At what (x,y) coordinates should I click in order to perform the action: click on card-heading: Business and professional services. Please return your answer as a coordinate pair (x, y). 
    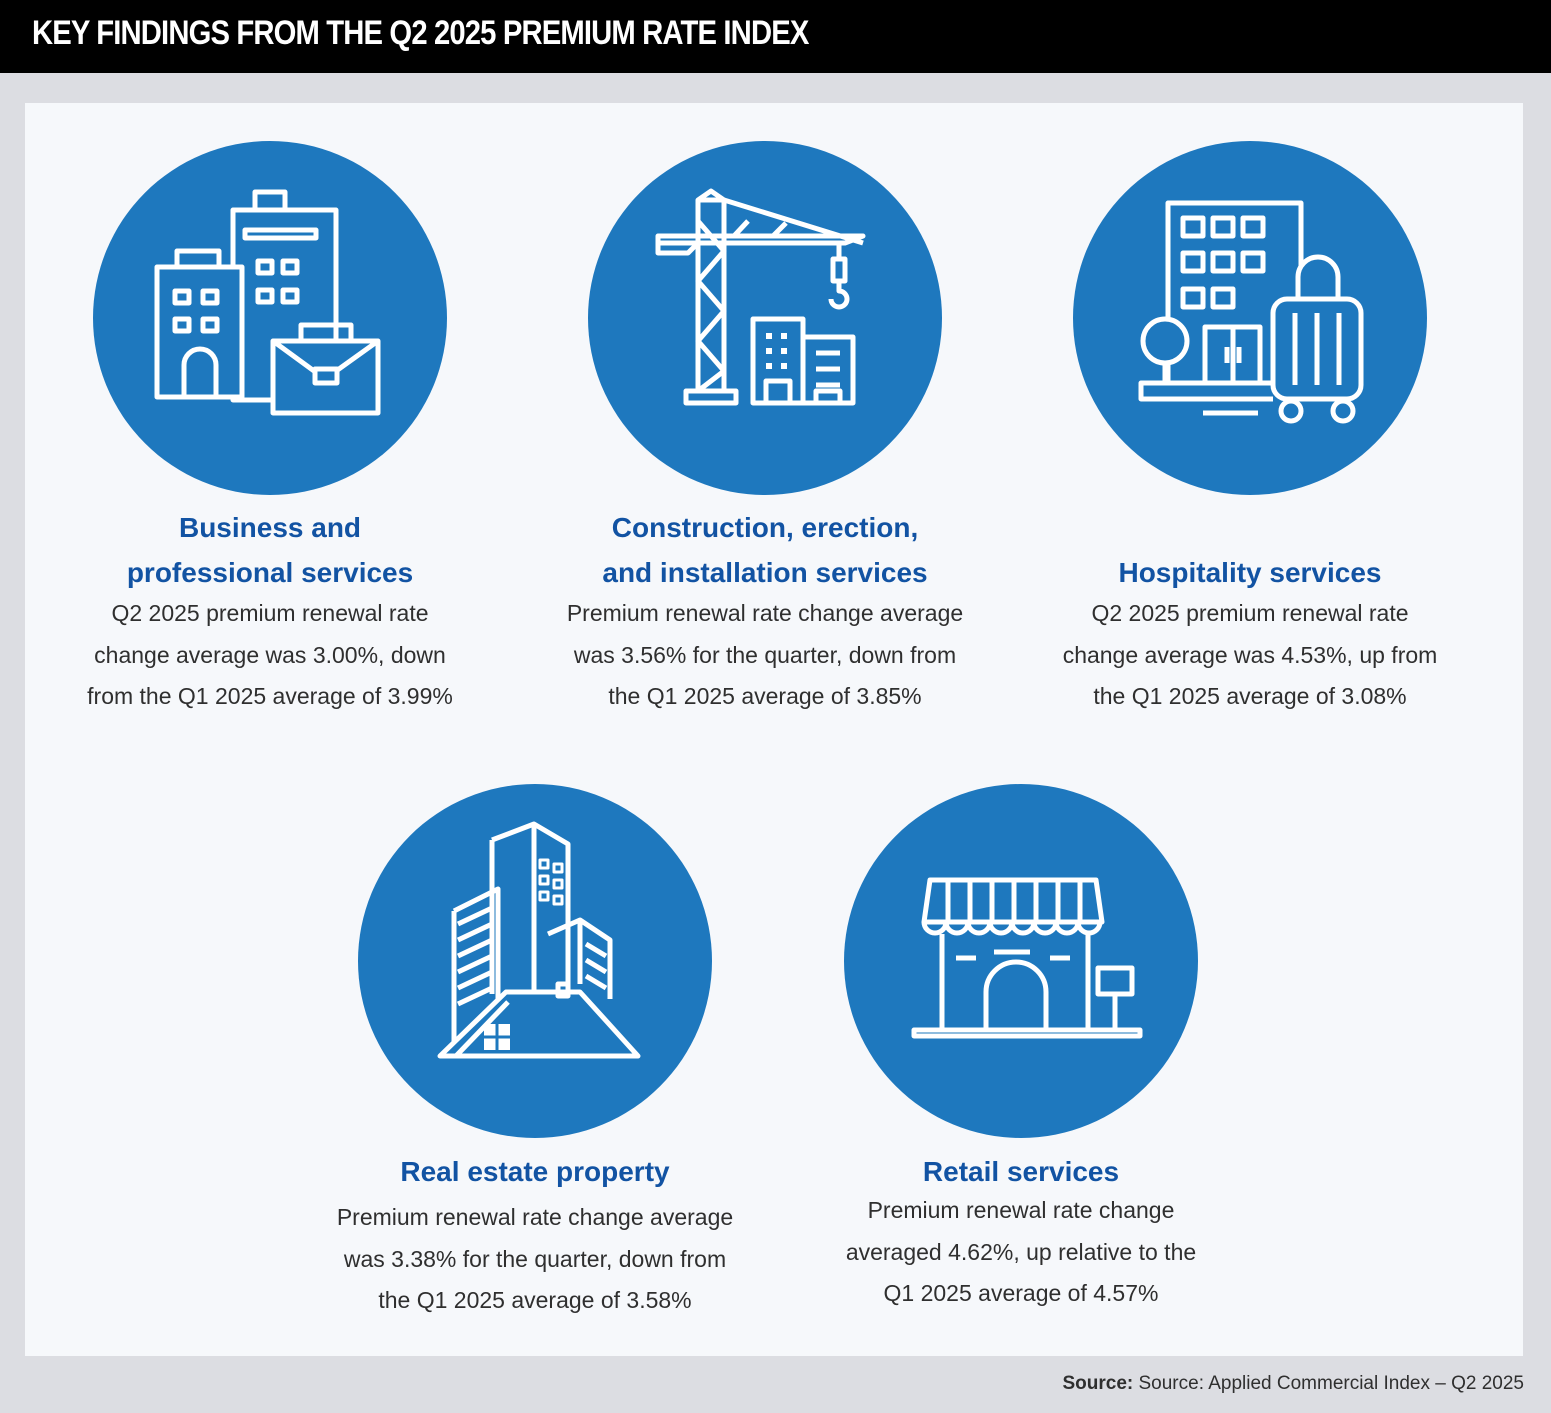
    Looking at the image, I should click on (270, 550).